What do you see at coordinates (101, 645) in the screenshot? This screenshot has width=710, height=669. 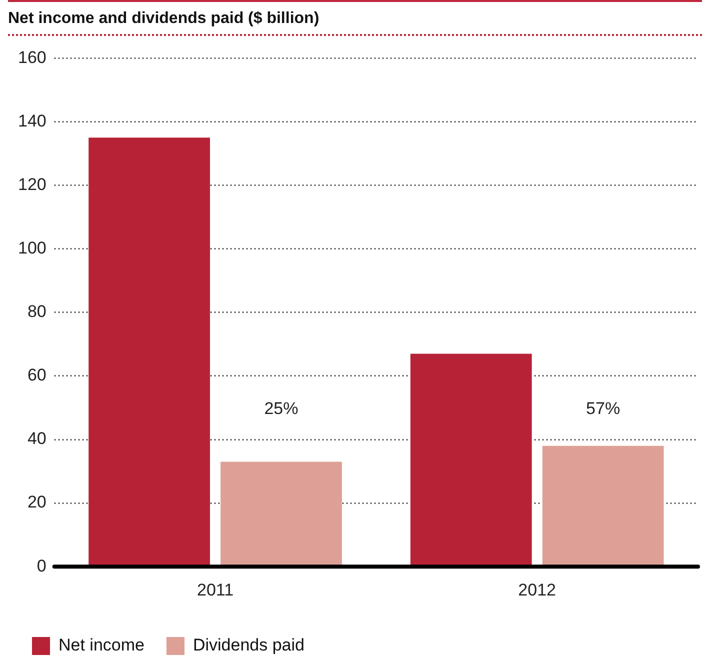 I see `legend-label: Net income` at bounding box center [101, 645].